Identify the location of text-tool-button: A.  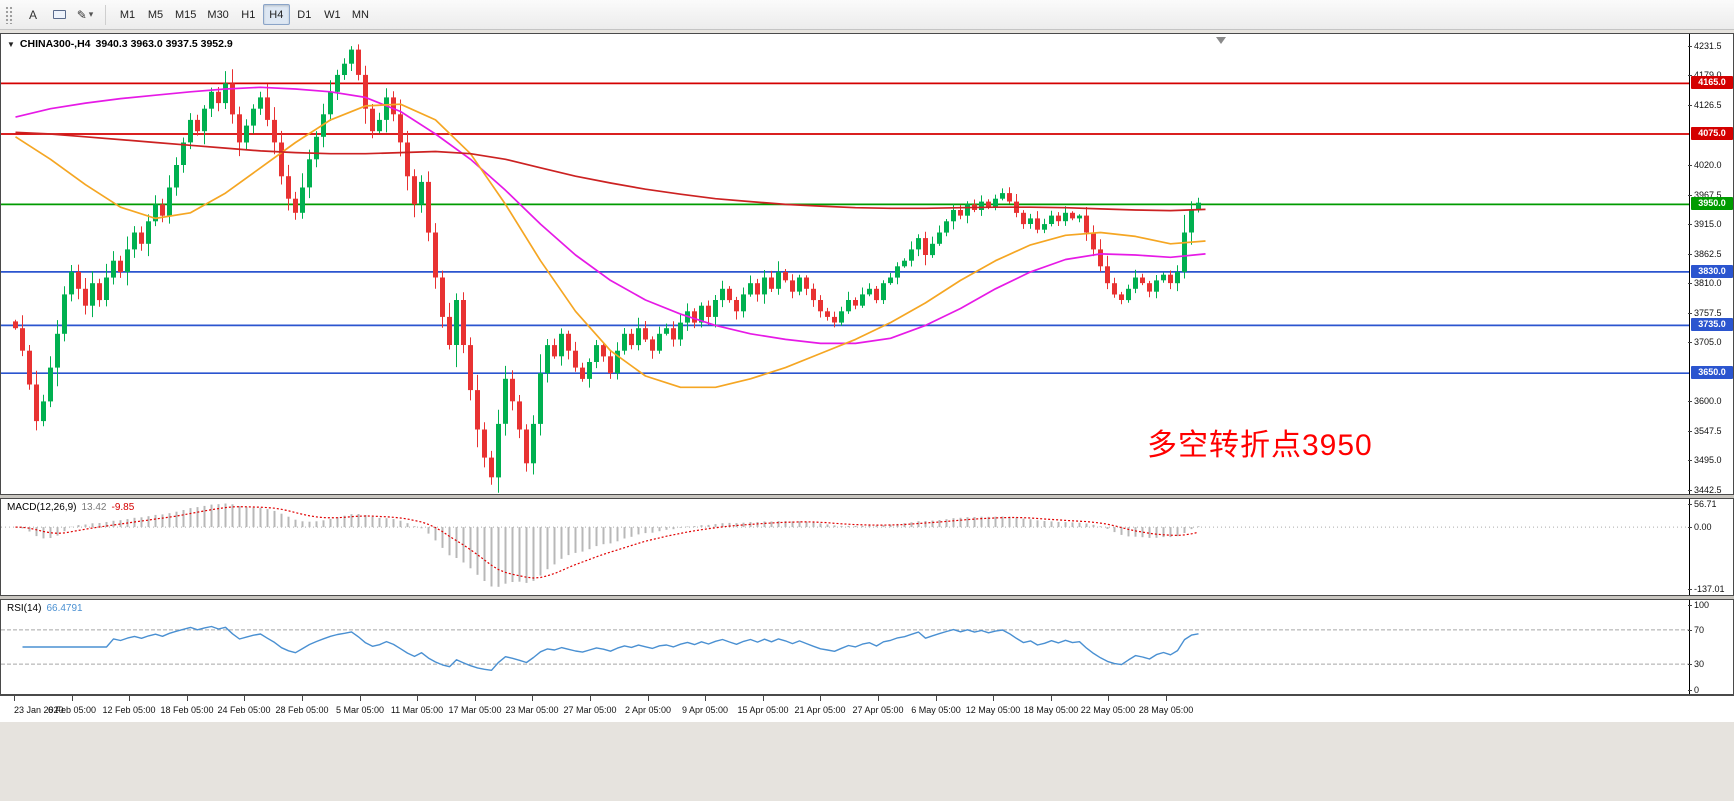
(33, 15).